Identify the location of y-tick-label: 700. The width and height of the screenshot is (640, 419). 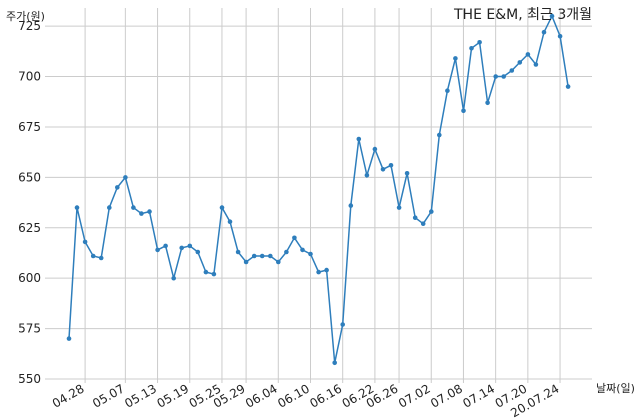
(29, 77).